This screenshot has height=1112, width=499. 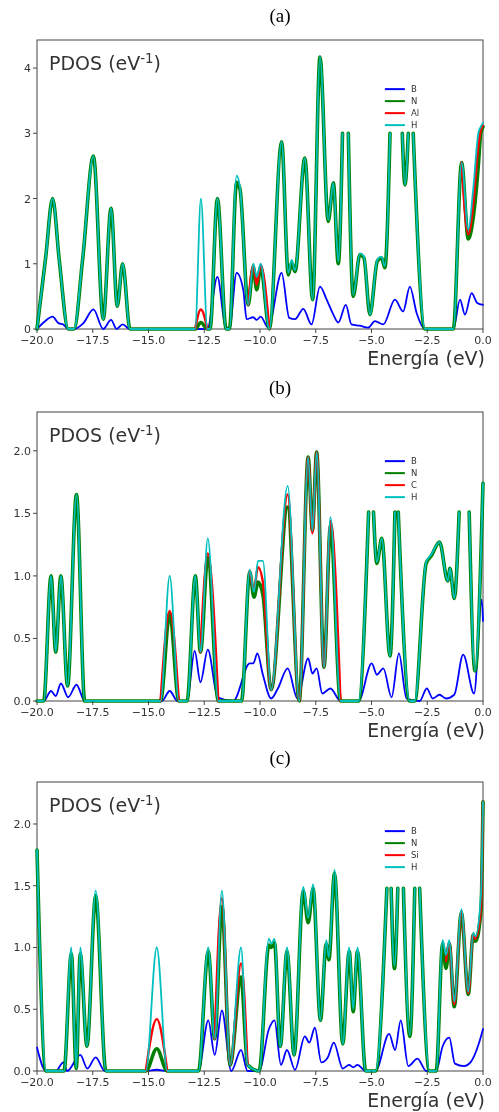 What do you see at coordinates (280, 388) in the screenshot?
I see `chart-title: (b)` at bounding box center [280, 388].